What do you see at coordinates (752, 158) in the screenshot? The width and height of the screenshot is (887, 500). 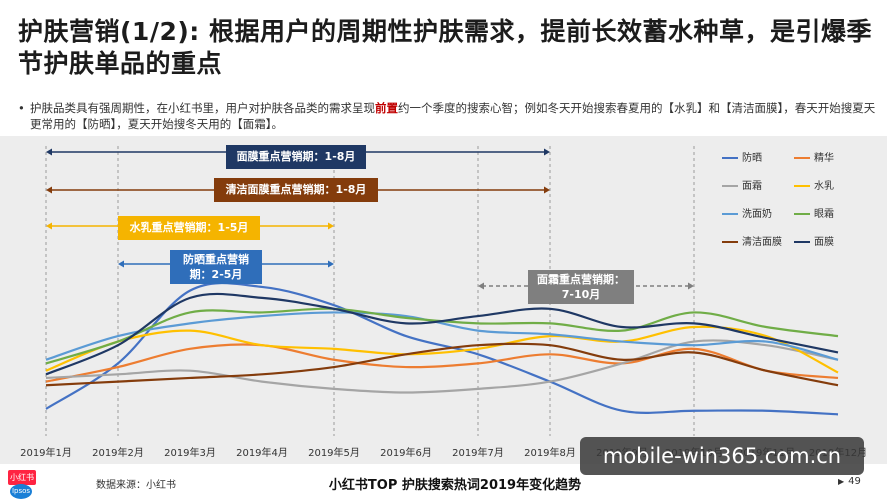 I see `legend-label: 防晒` at bounding box center [752, 158].